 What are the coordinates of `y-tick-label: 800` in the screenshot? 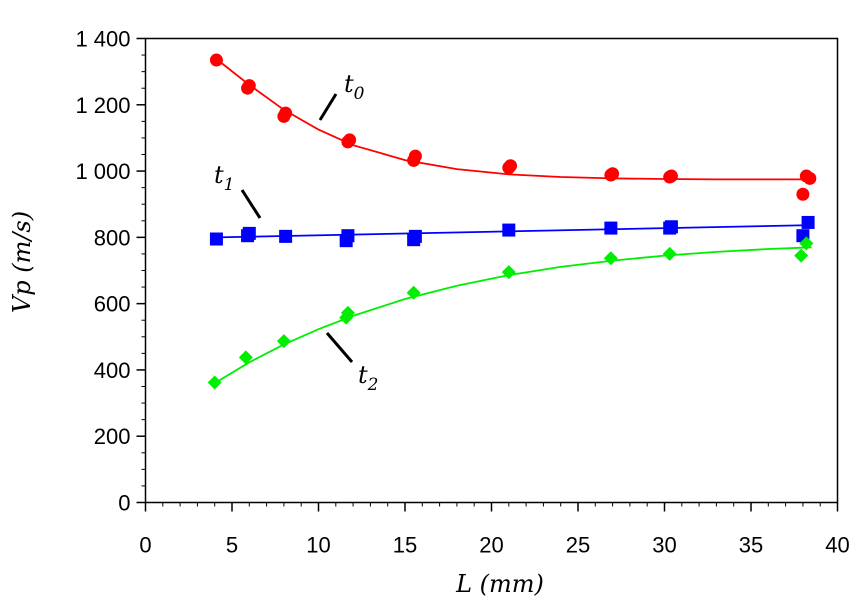 It's located at (112, 237).